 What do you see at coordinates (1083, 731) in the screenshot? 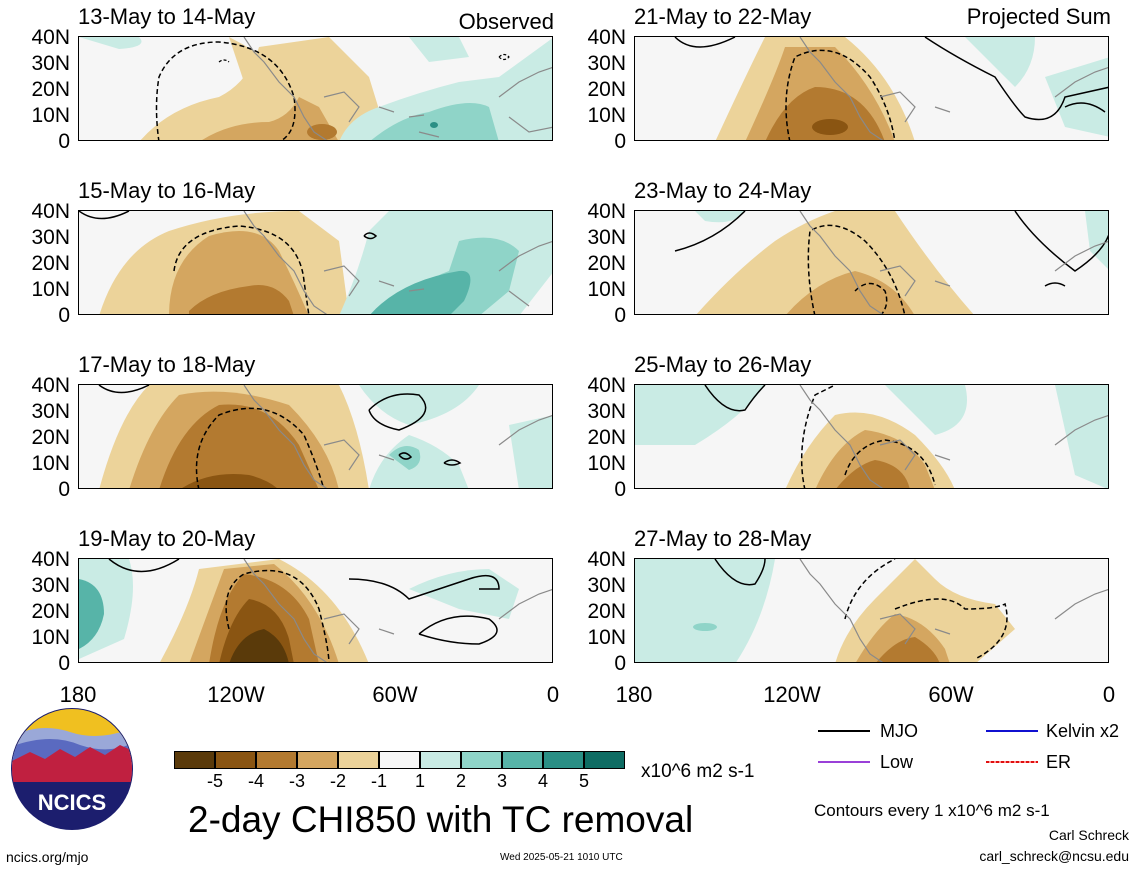
I see `legend-label: Kelvin x2` at bounding box center [1083, 731].